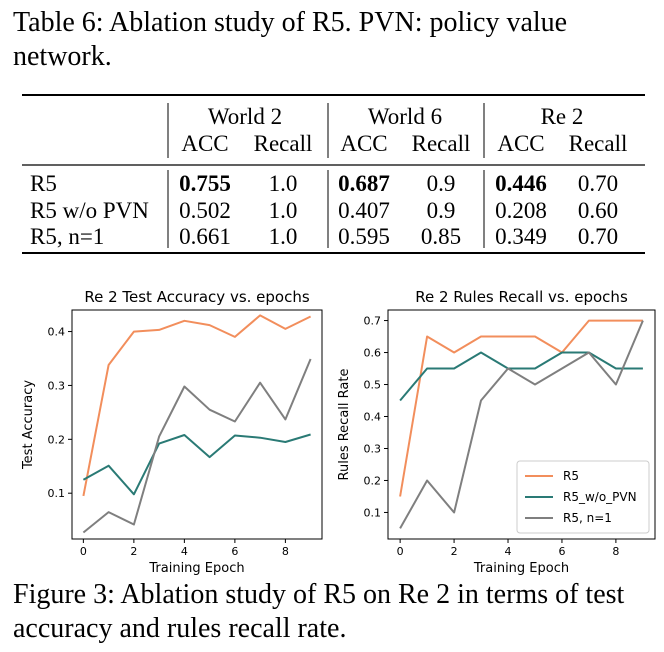 The image size is (664, 652). I want to click on chart-title: Re 2 Test Accuracy vs. epochs, so click(197, 297).